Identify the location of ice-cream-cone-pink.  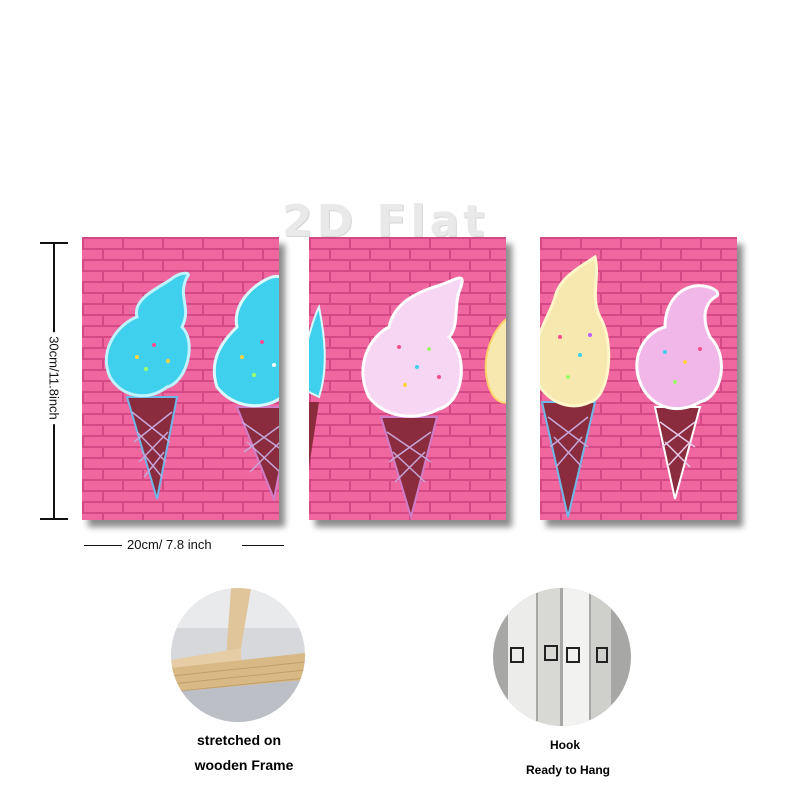
(412, 398).